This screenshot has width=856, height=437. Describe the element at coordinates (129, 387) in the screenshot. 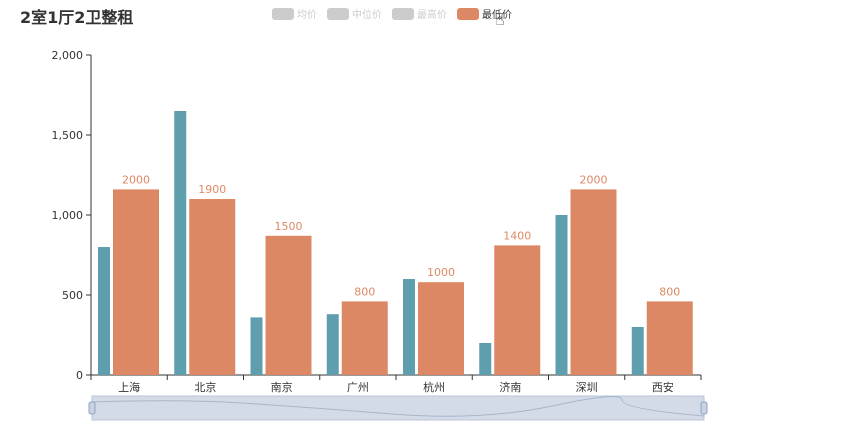

I see `x-tick-label: 上海` at that location.